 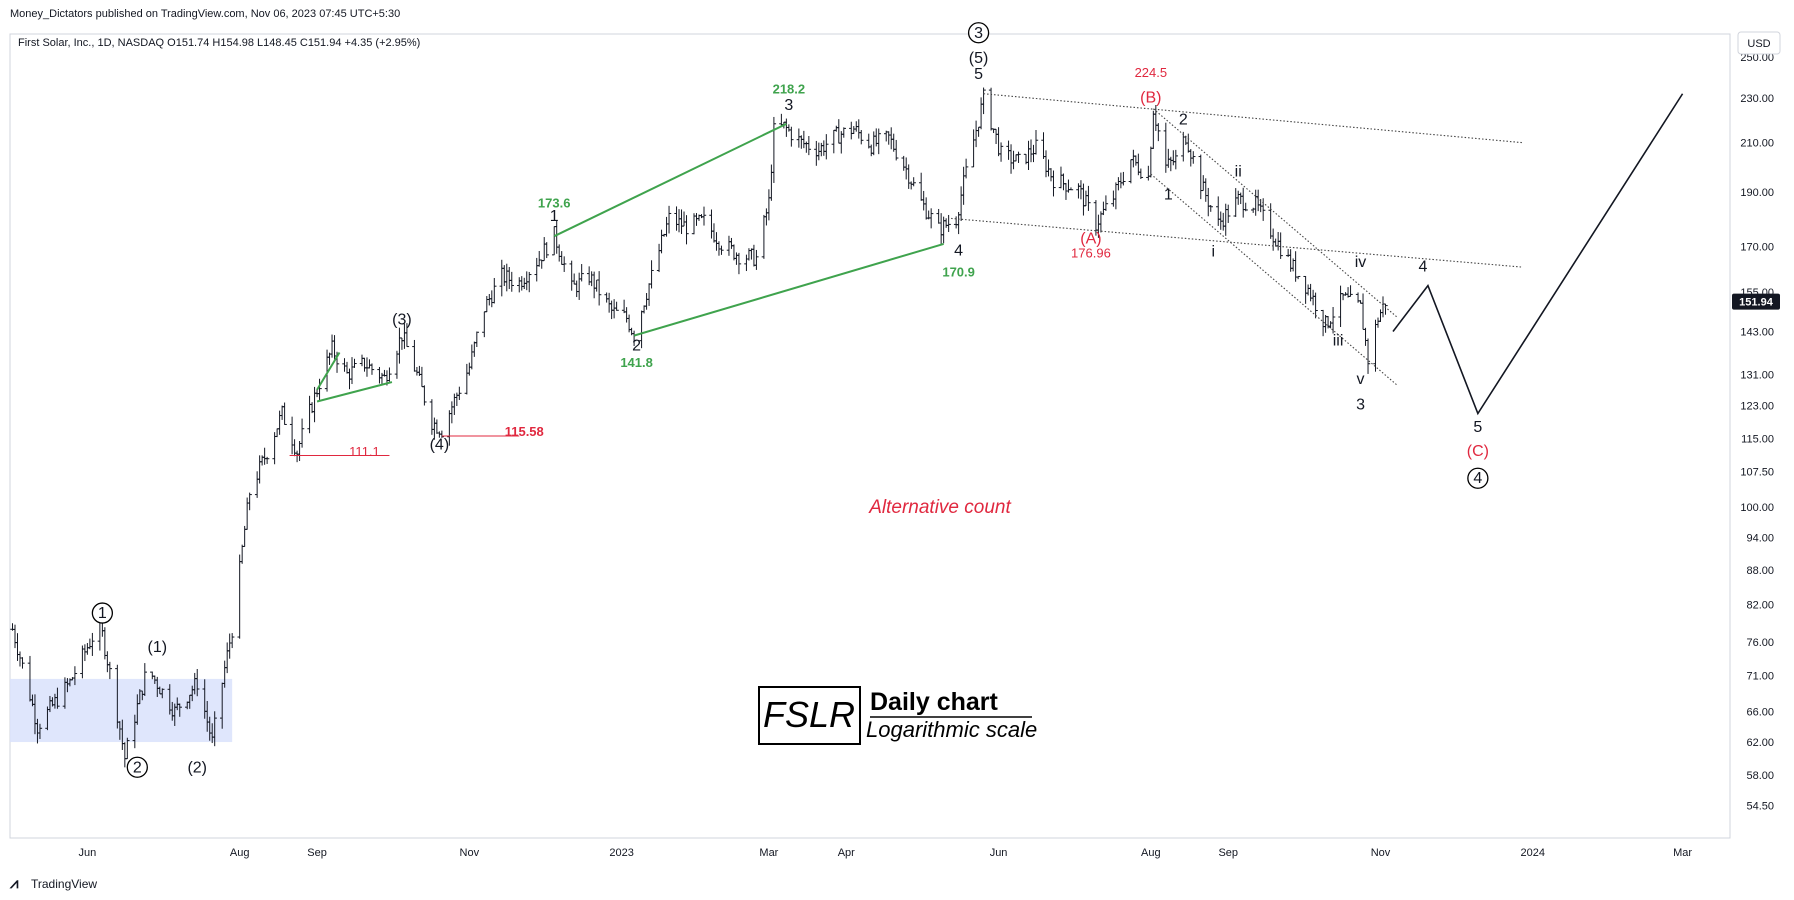 What do you see at coordinates (979, 58) in the screenshot?
I see `wave-label-text: (5)` at bounding box center [979, 58].